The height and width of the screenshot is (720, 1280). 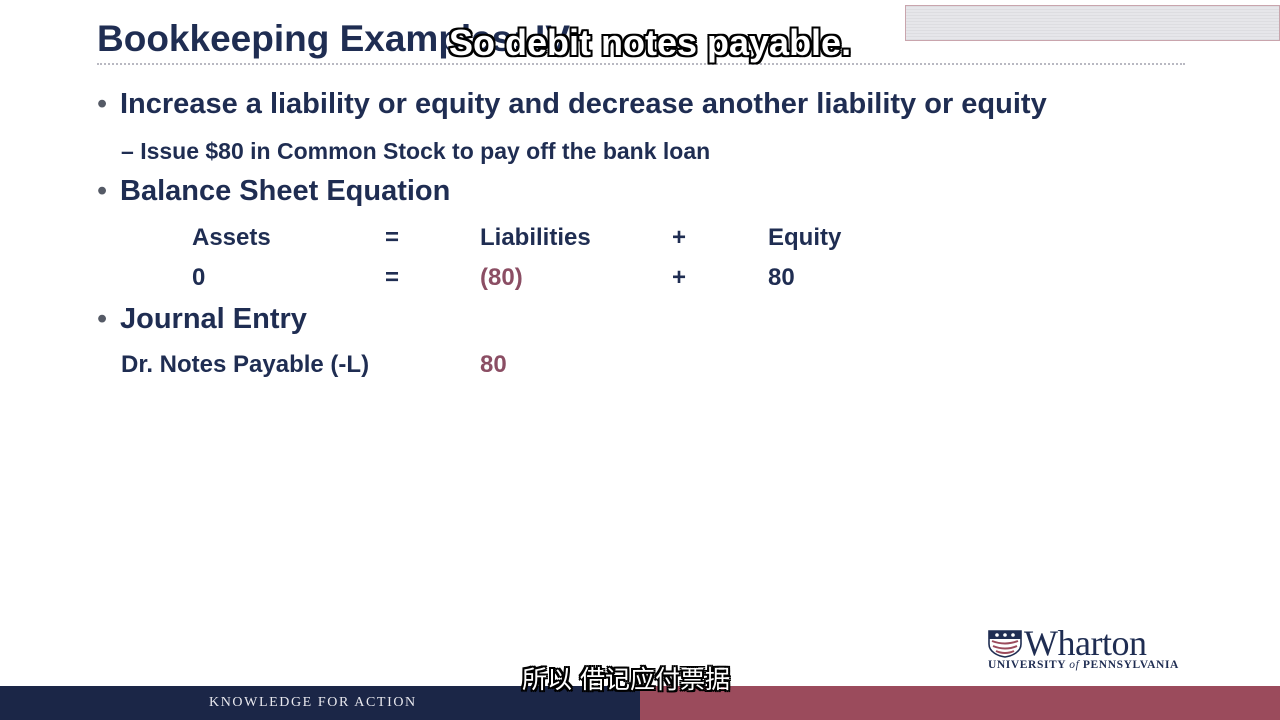 What do you see at coordinates (245, 364) in the screenshot?
I see `journal-debit-line: Dr. Notes Payable (-L)` at bounding box center [245, 364].